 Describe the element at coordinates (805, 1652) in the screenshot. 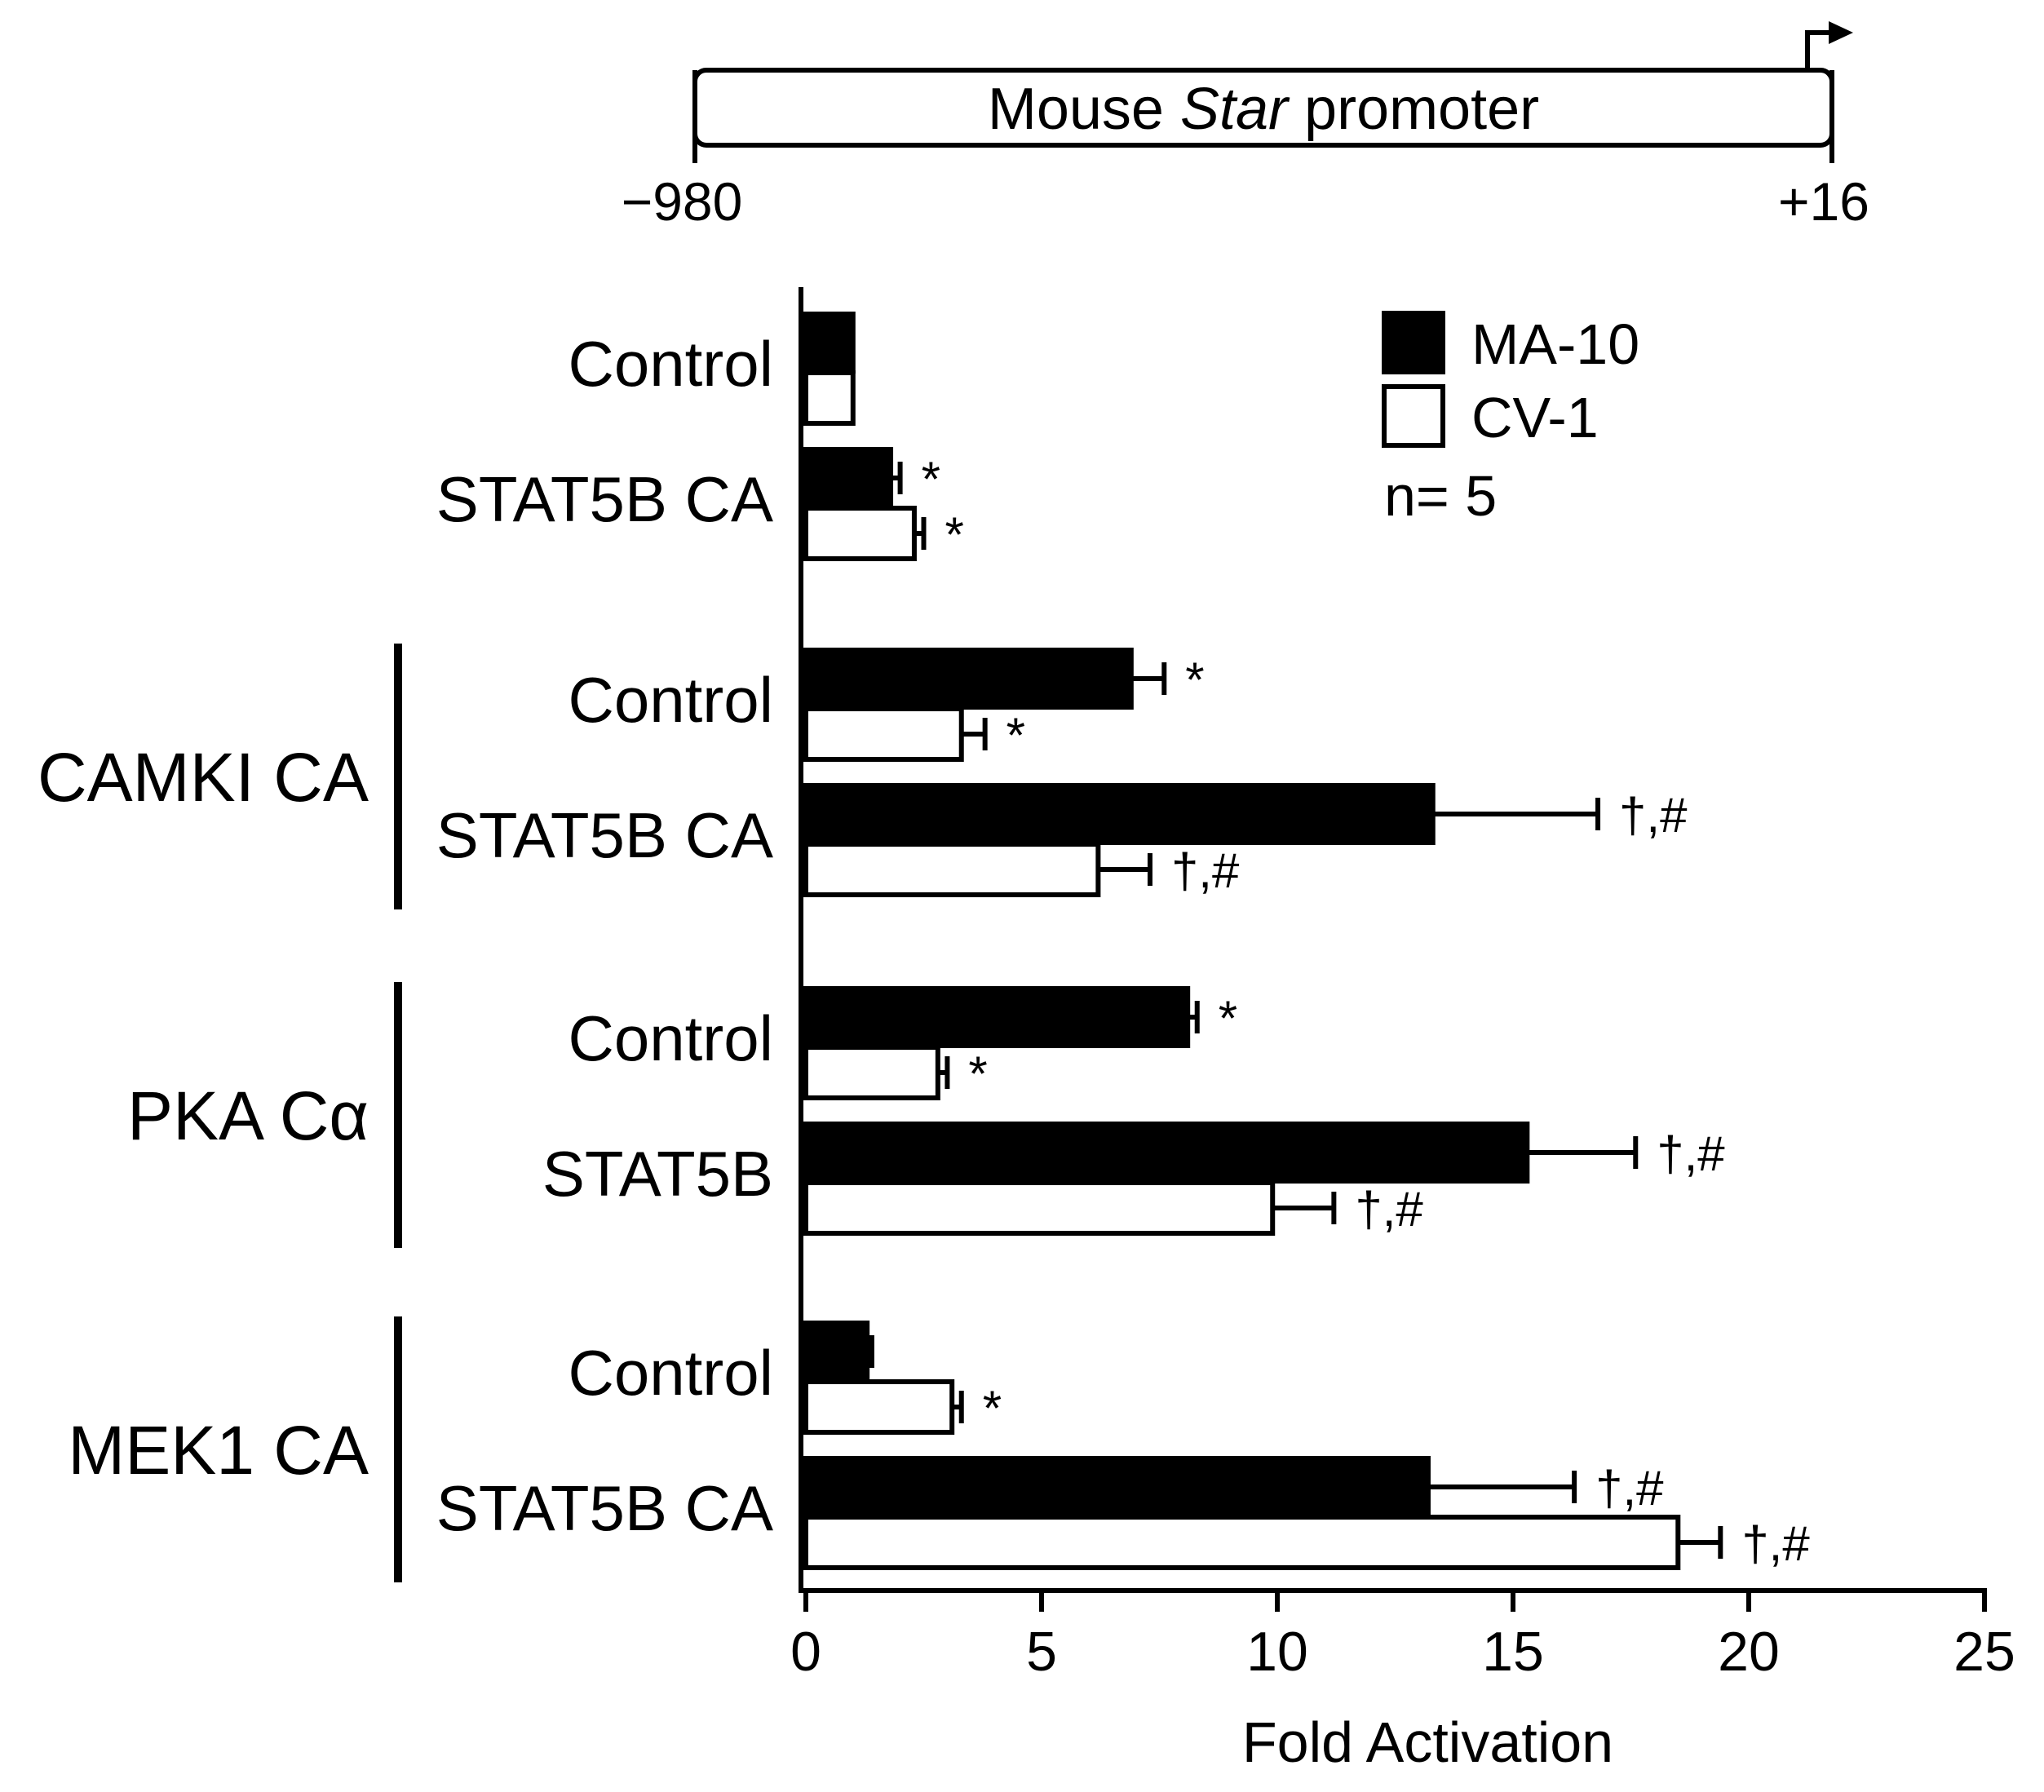

I see `x-tick-label: 0` at that location.